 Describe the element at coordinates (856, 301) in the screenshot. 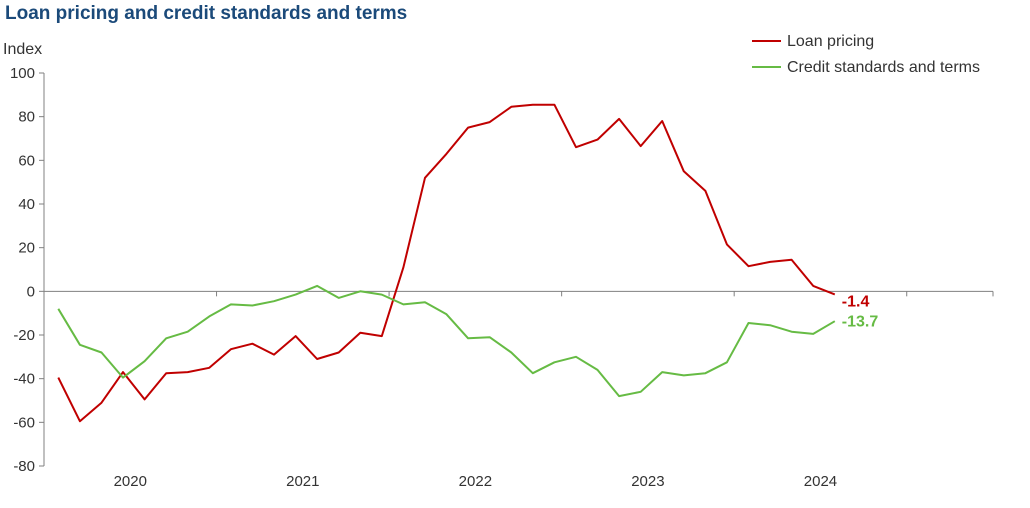

I see `series-end-label: -1.4` at that location.